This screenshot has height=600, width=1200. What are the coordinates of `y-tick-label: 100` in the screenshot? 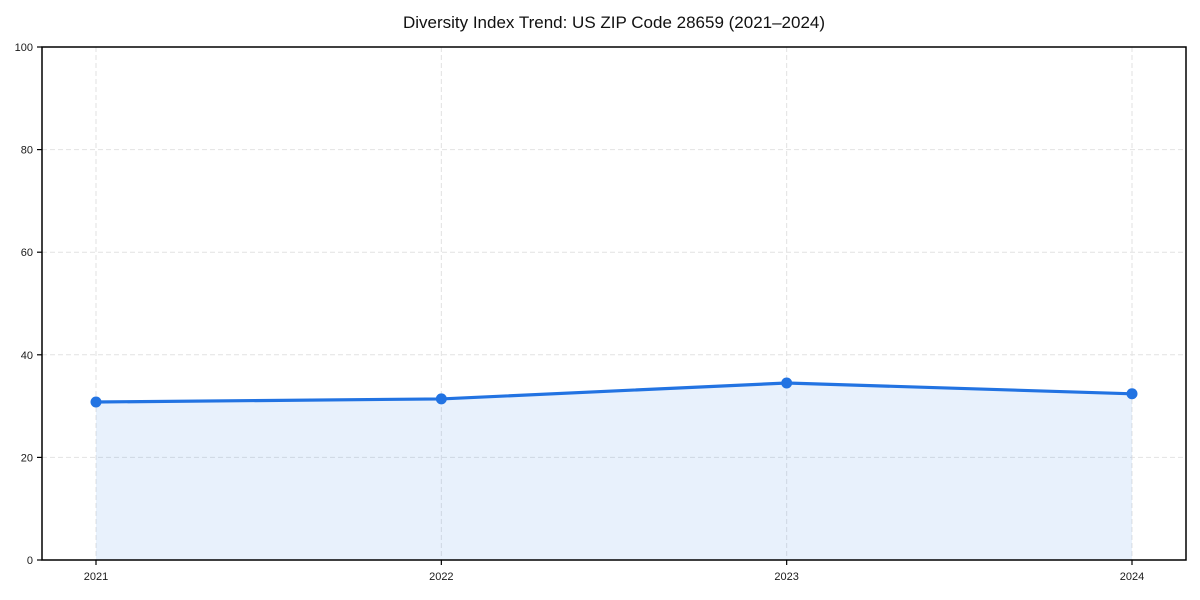 It's located at (24, 48).